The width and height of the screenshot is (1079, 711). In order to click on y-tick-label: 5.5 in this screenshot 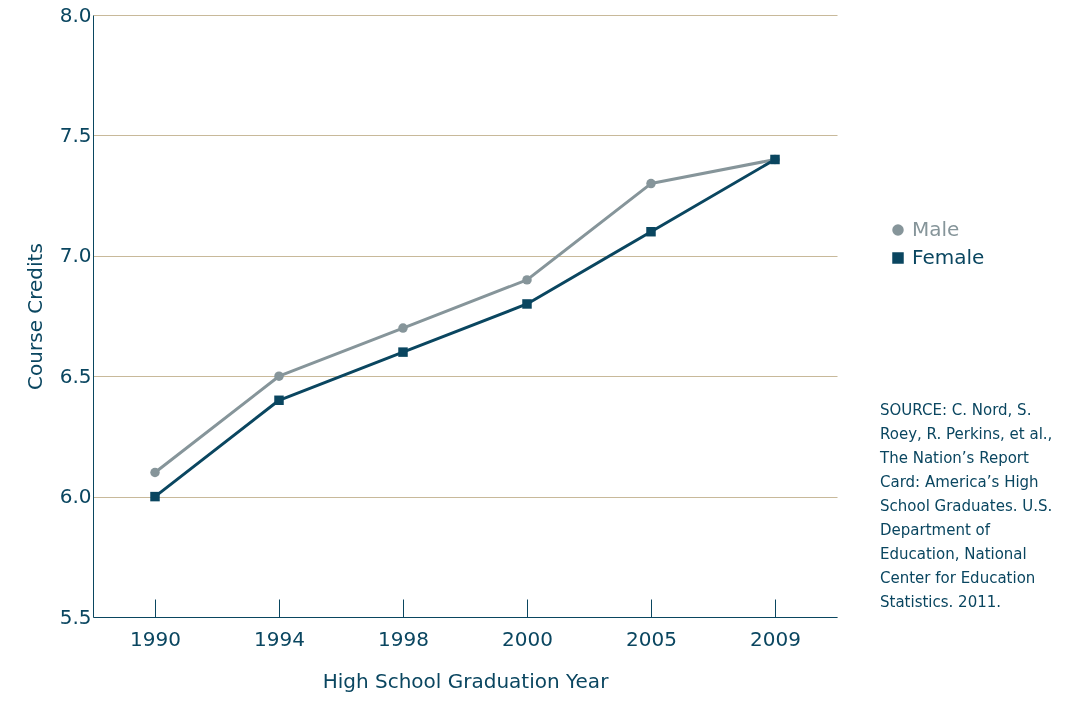, I will do `click(75, 616)`.